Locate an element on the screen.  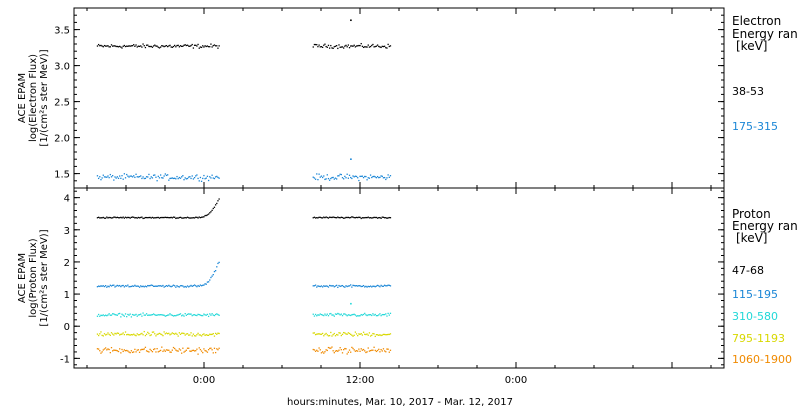
x-tick-label: 0:00 is located at coordinates (516, 380).